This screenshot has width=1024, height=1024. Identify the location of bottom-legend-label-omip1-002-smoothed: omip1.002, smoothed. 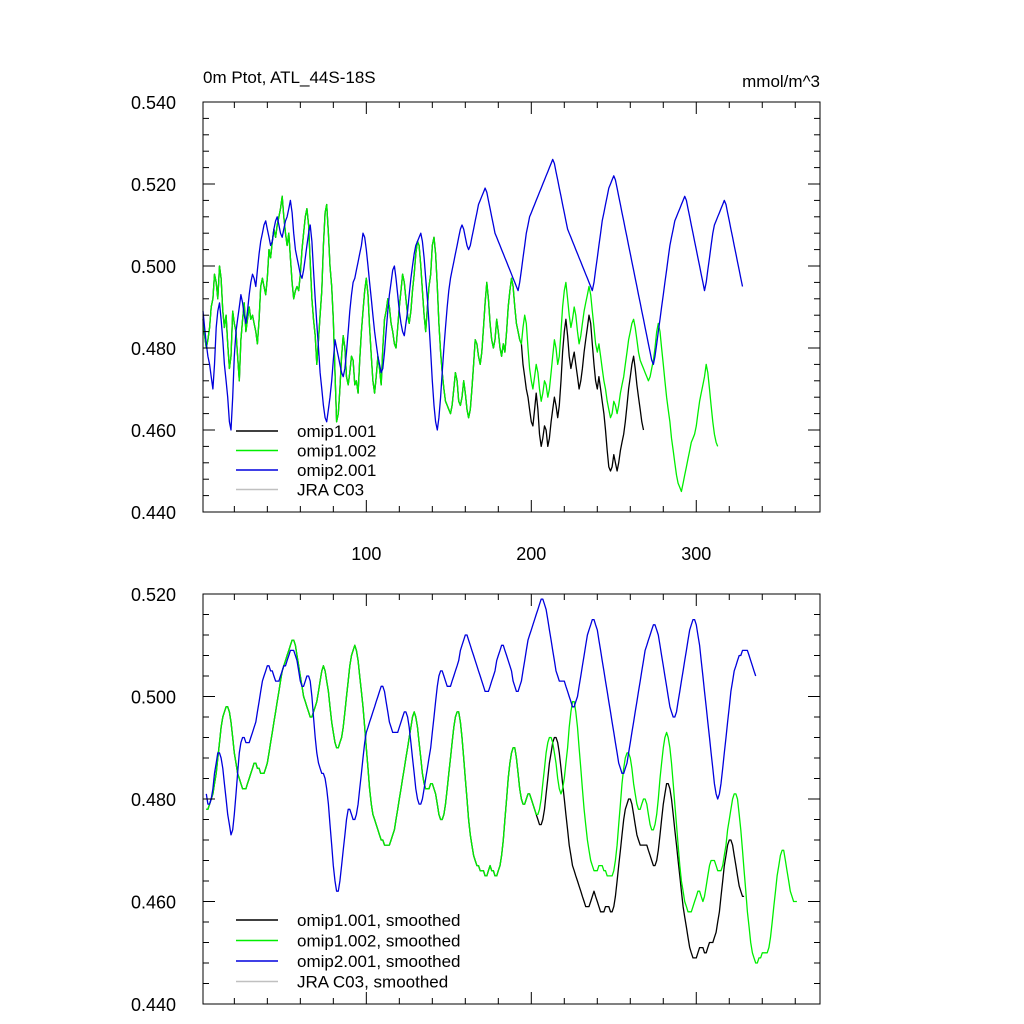
(379, 941).